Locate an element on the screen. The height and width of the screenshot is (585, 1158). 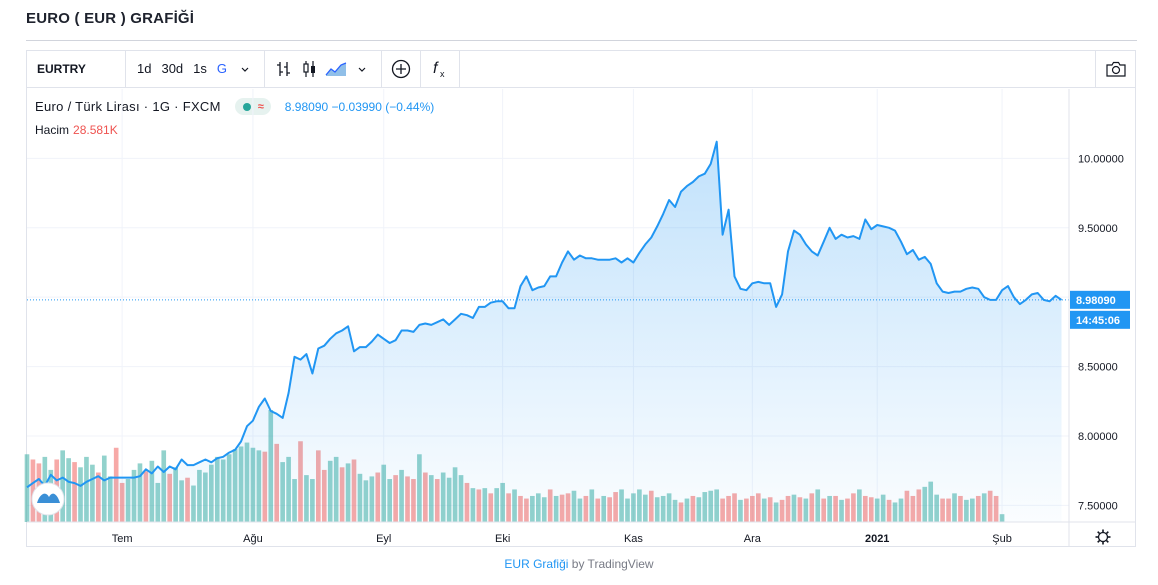
chart-type-dropdown-icon is located at coordinates (362, 69).